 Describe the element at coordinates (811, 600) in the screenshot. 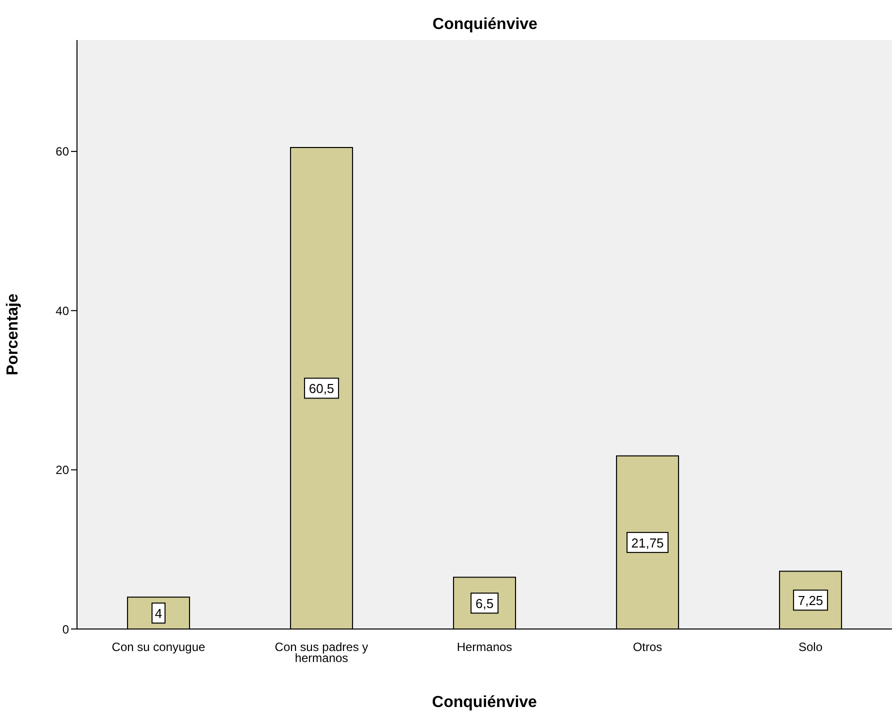

I see `data-label: 7,25` at that location.